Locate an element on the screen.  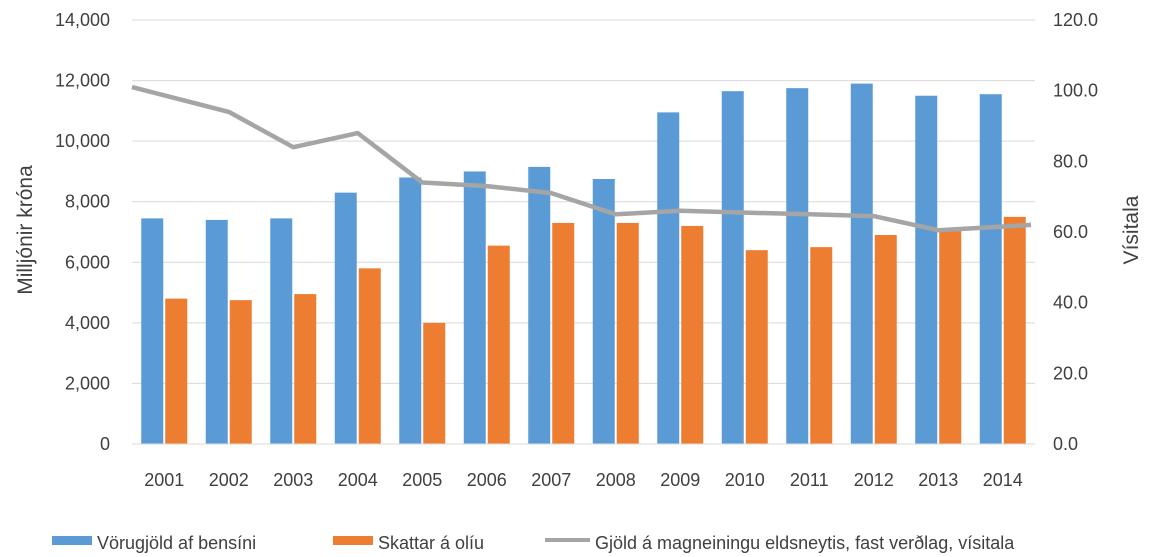
y-right-tick-label: 40.0 is located at coordinates (1070, 303).